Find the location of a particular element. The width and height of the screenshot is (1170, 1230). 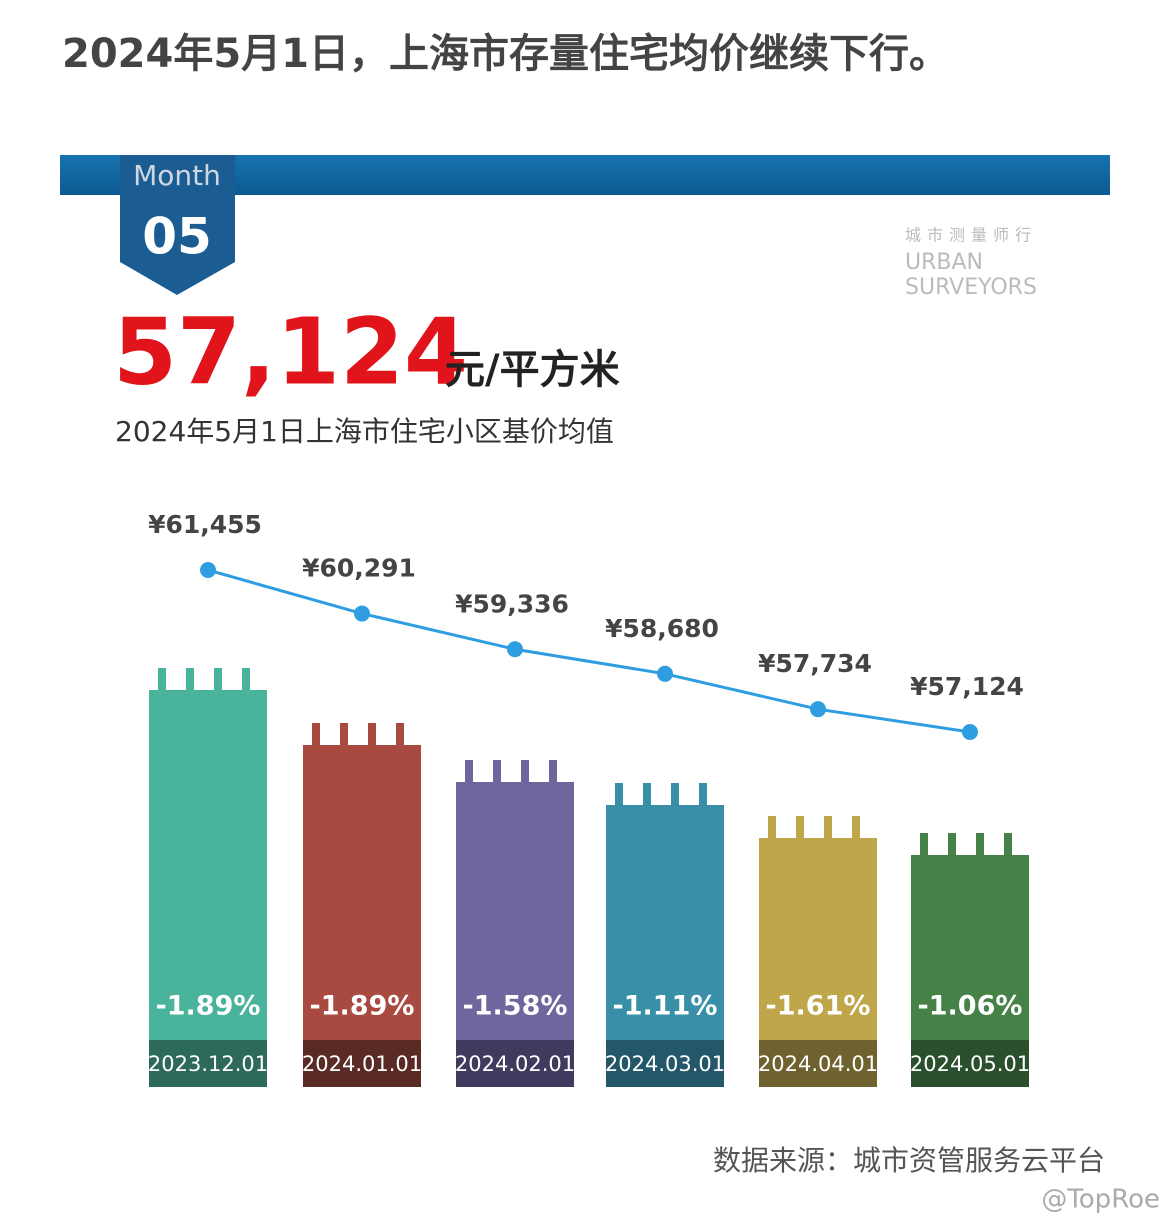

line is located at coordinates (589, 651).